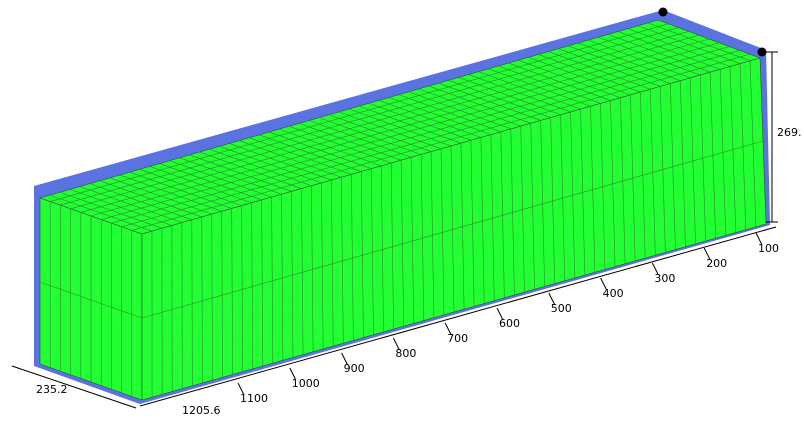 The height and width of the screenshot is (422, 804). What do you see at coordinates (306, 383) in the screenshot?
I see `length-tick-label: 1000` at bounding box center [306, 383].